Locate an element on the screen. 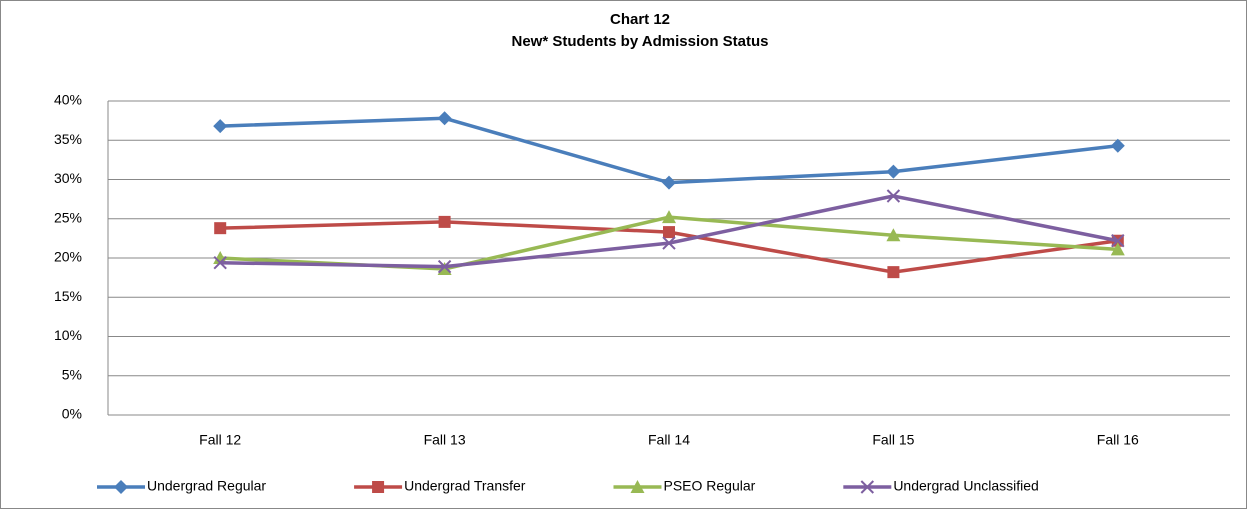  y-tick-label: 15% is located at coordinates (68, 296).